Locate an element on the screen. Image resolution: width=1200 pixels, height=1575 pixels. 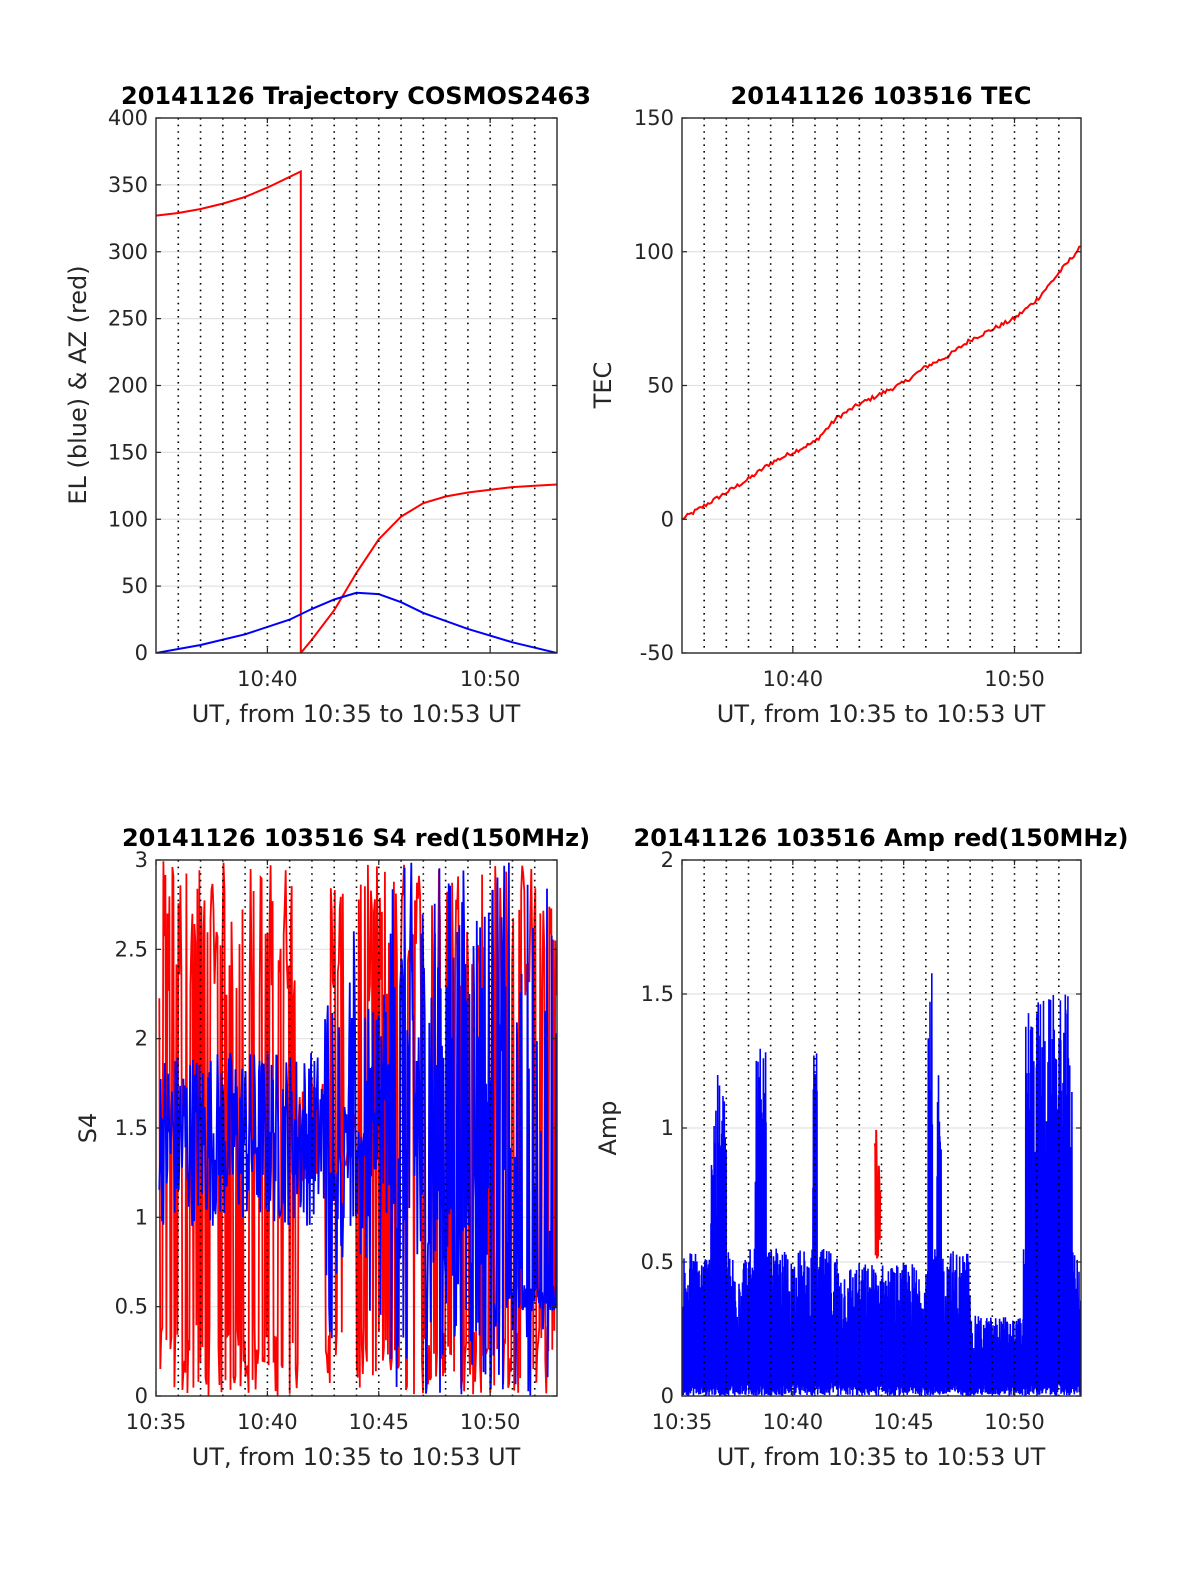
tec-xlabel: UT, from 10:35 to 10:53 UT is located at coordinates (881, 714).